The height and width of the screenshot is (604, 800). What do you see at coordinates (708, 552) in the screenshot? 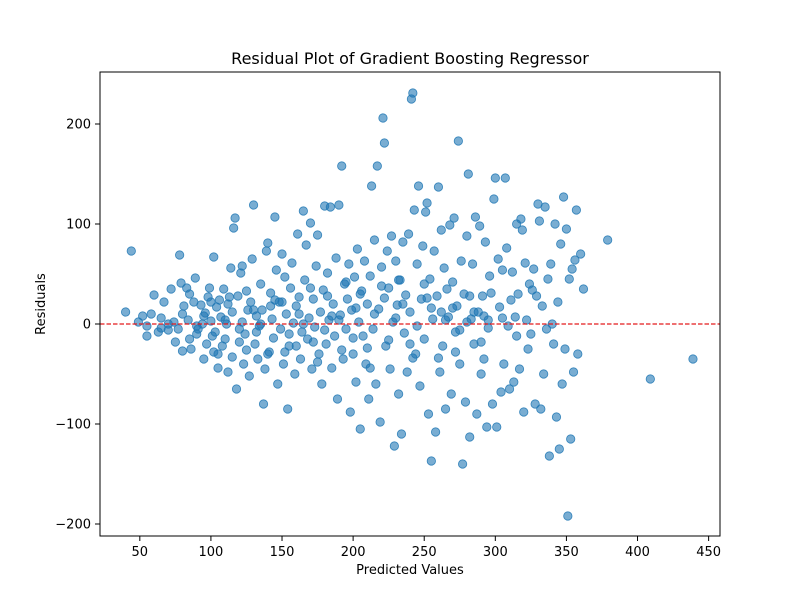
I see `x-tick-label: 450` at bounding box center [708, 552].